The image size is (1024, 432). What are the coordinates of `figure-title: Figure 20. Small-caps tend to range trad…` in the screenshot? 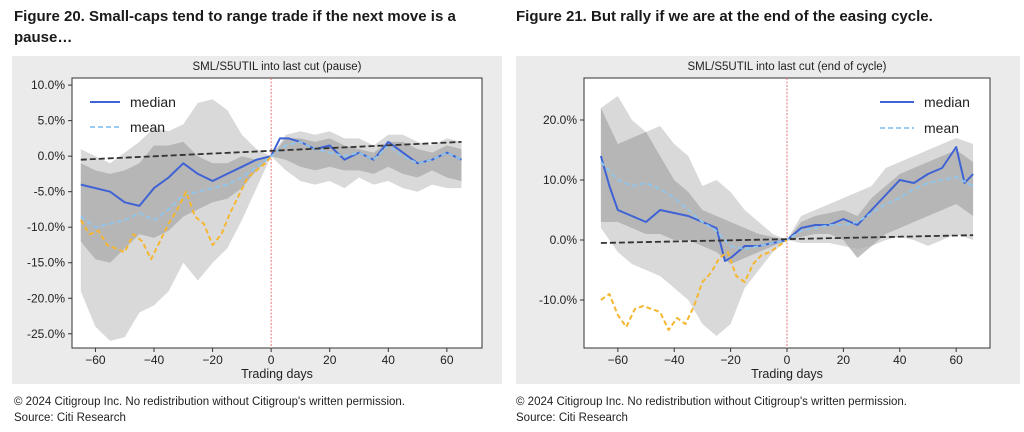 It's located at (235, 27).